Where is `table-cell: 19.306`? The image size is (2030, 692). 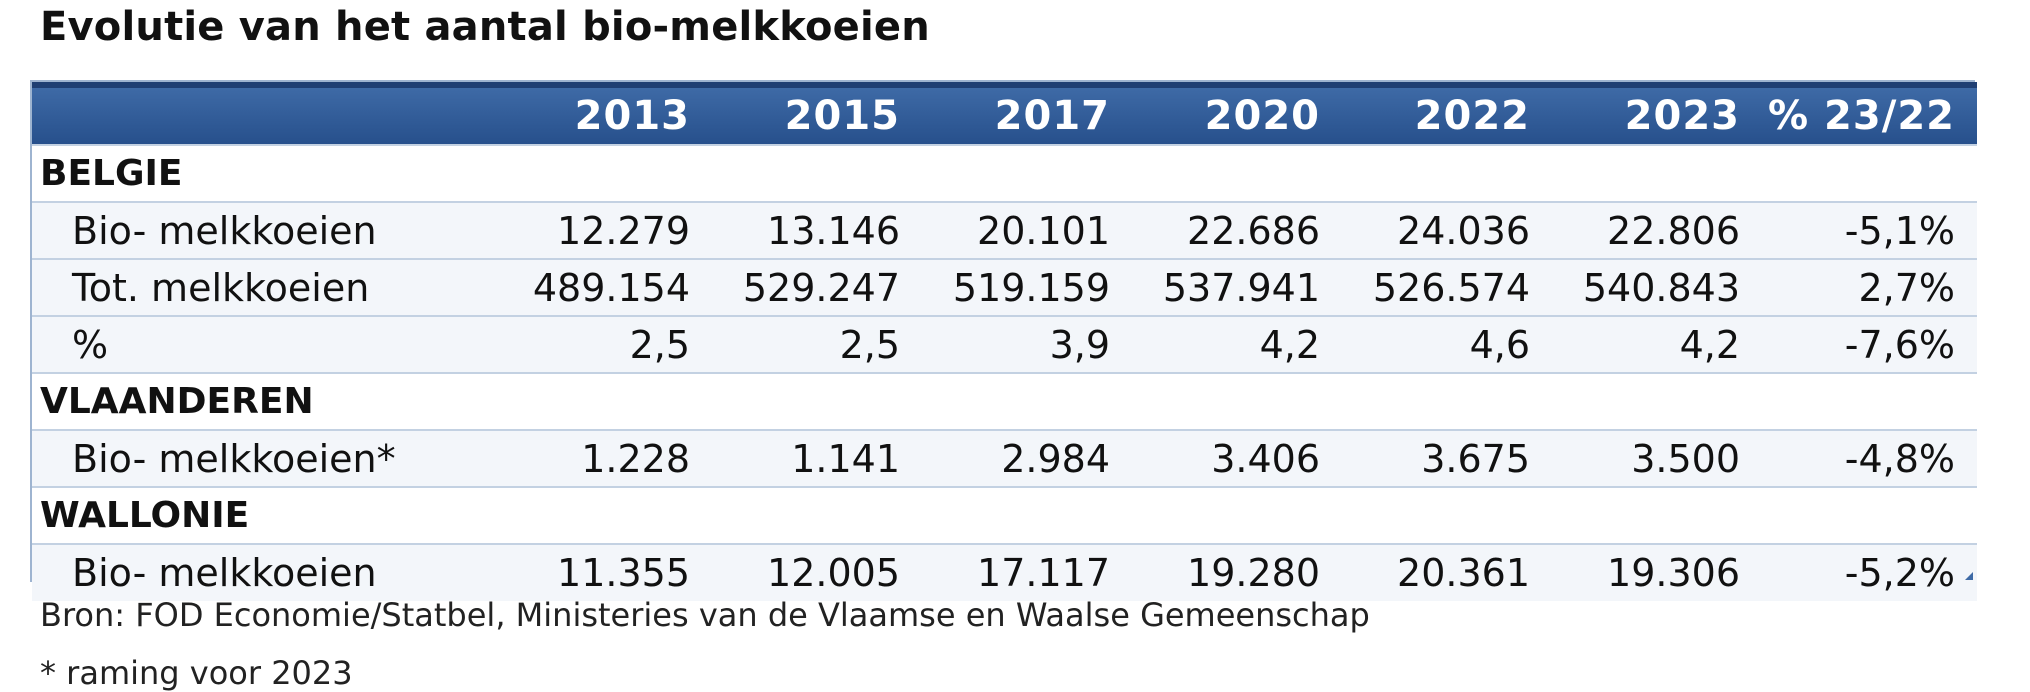
table-cell: 19.306 is located at coordinates (1657, 572).